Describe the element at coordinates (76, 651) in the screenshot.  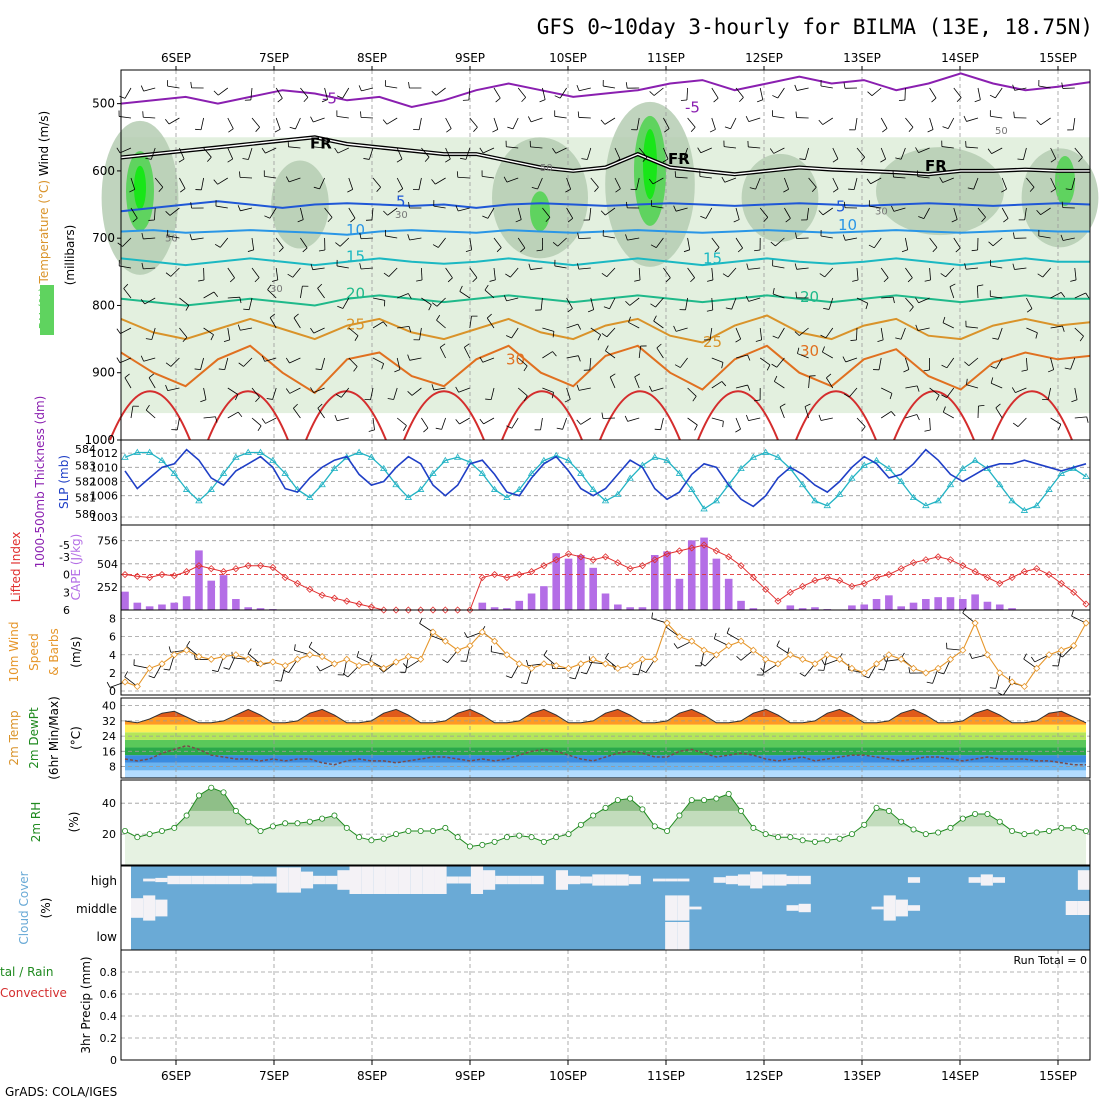
I see `axis-label-part: (m/s)` at that location.